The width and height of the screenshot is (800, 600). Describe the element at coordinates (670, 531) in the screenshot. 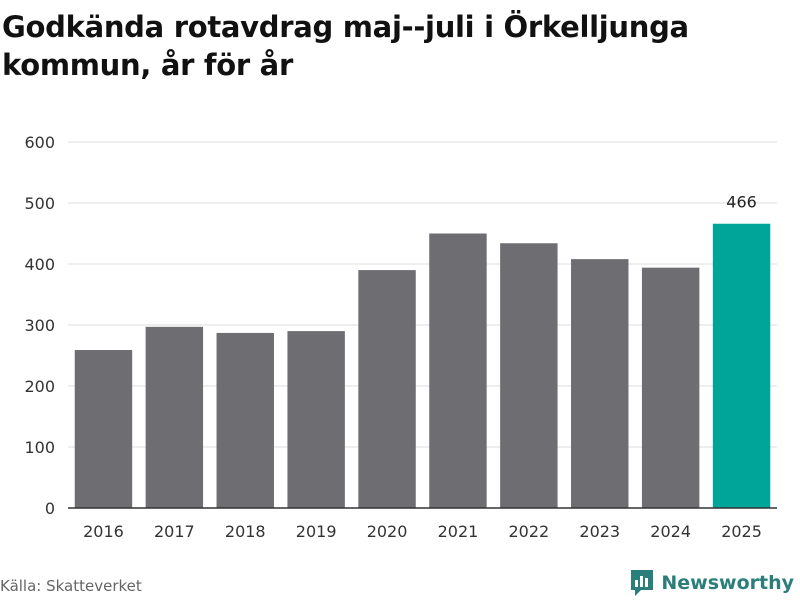

I see `x-tick-label-2024: 2024` at that location.